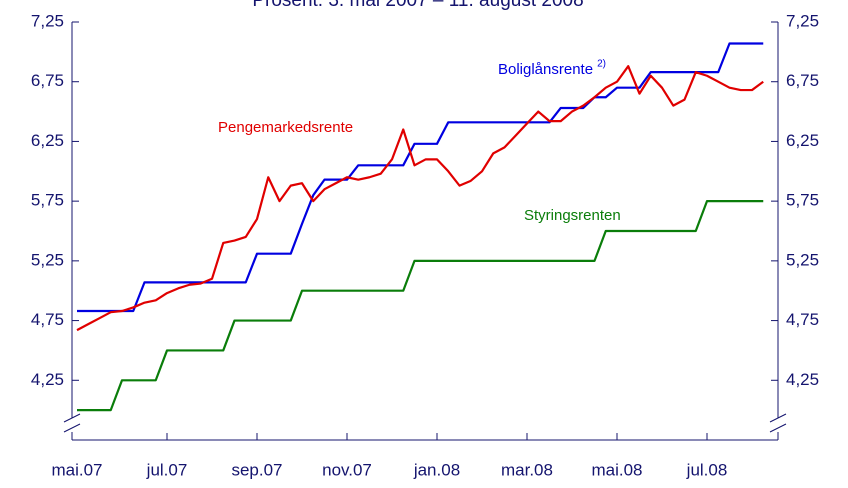 The width and height of the screenshot is (848, 488). I want to click on series-label: Styringsrenten, so click(572, 215).